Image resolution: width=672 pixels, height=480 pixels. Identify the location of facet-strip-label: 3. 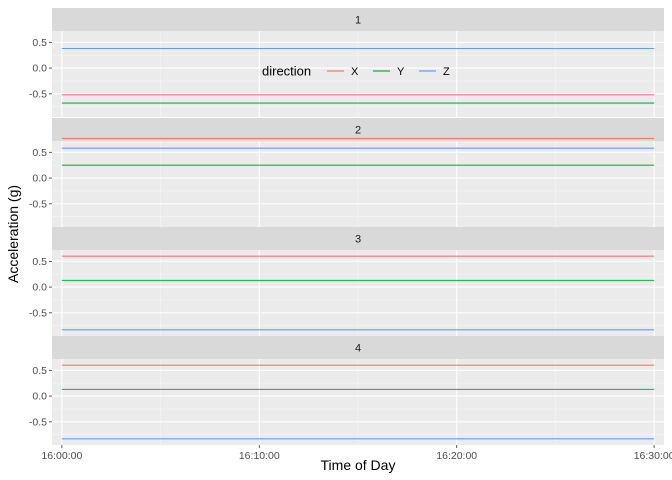
(358, 240).